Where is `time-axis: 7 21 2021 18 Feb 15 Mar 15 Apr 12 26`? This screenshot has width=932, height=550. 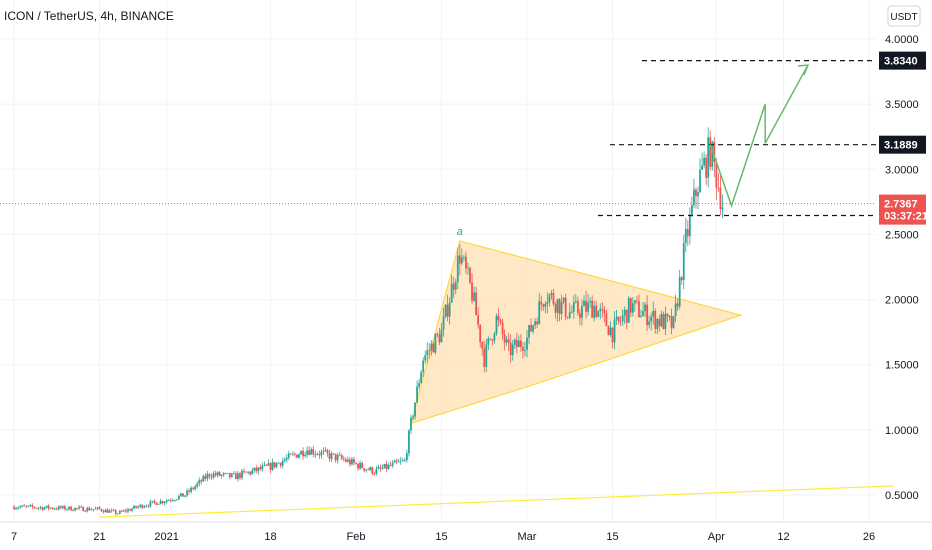 time-axis: 7 21 2021 18 Feb 15 Mar 15 Apr 12 26 is located at coordinates (466, 532).